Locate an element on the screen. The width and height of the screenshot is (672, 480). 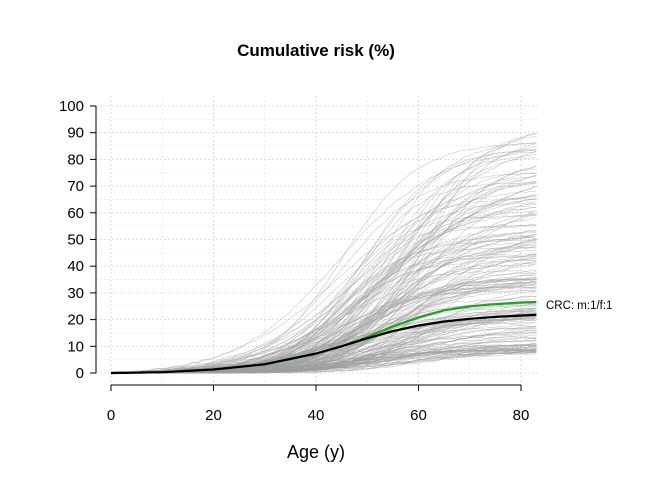
y-tick-label: 50 is located at coordinates (75, 240).